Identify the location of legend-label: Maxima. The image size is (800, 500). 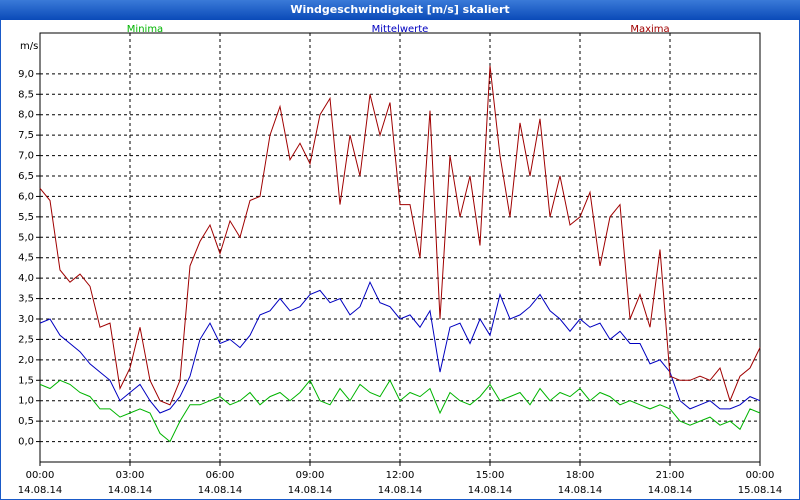
(649, 29).